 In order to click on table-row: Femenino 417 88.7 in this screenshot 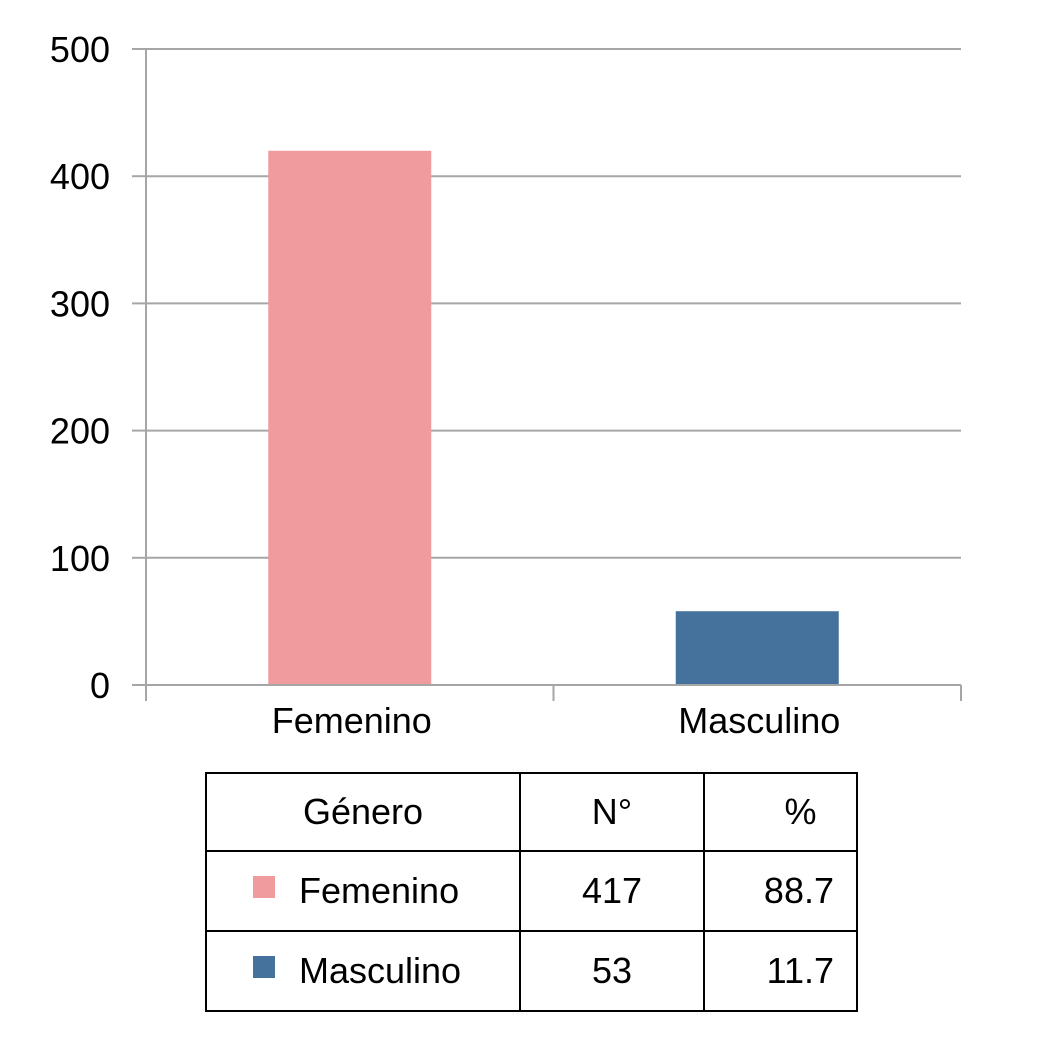, I will do `click(531, 891)`.